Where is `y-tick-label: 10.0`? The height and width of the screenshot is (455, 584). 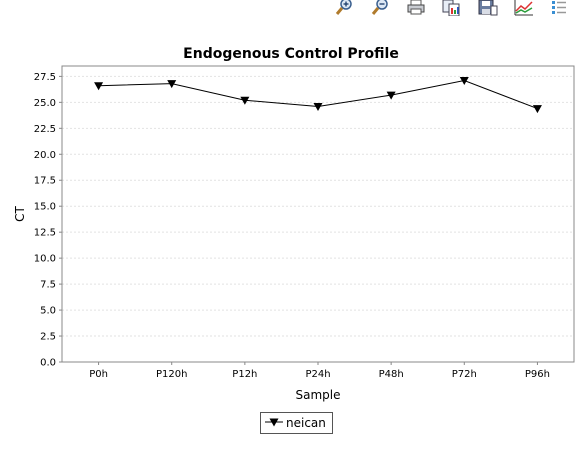 y-tick-label: 10.0 is located at coordinates (45, 259).